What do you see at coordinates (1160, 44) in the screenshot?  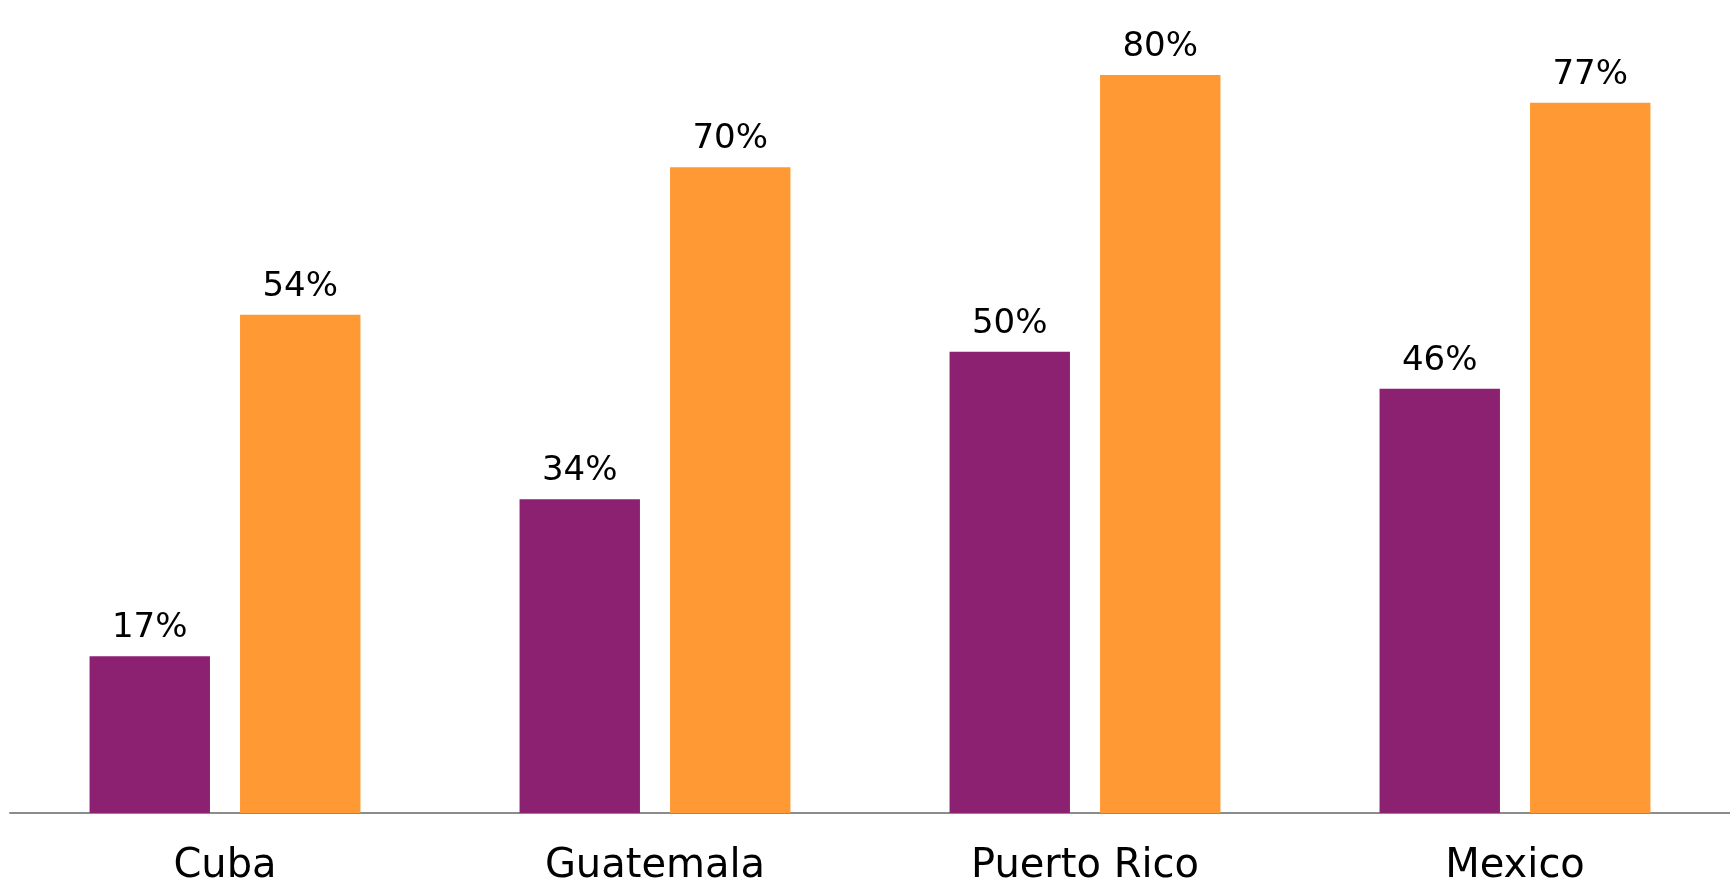 I see `data-label: 80%` at bounding box center [1160, 44].